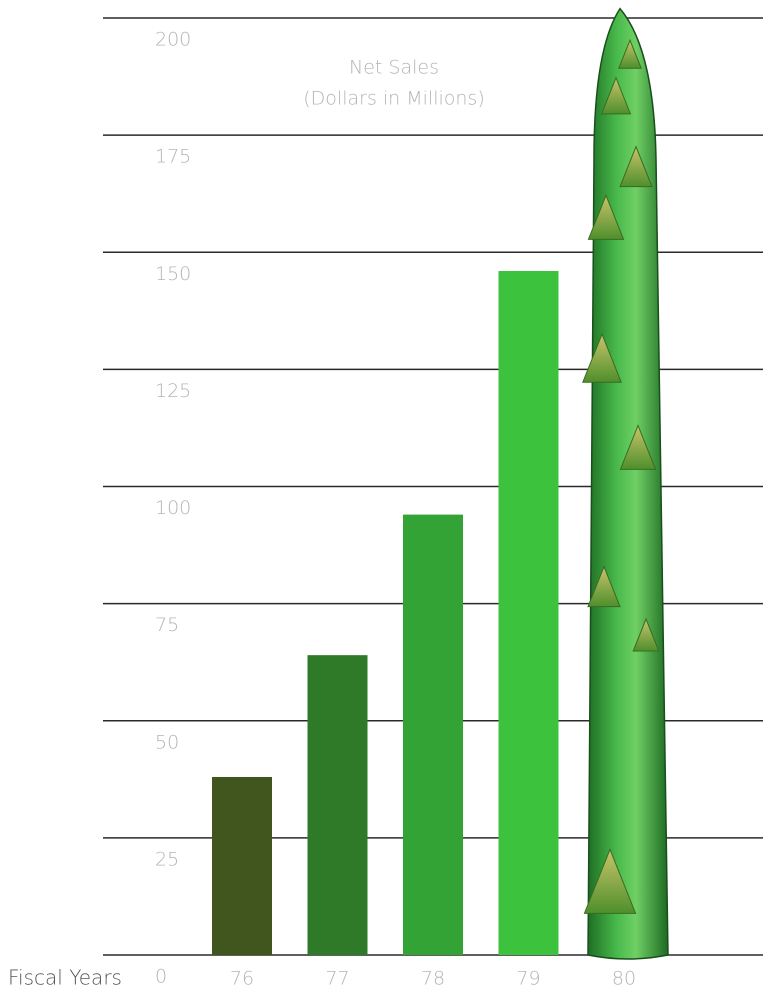  I want to click on chart-title: Net Sales, so click(394, 68).